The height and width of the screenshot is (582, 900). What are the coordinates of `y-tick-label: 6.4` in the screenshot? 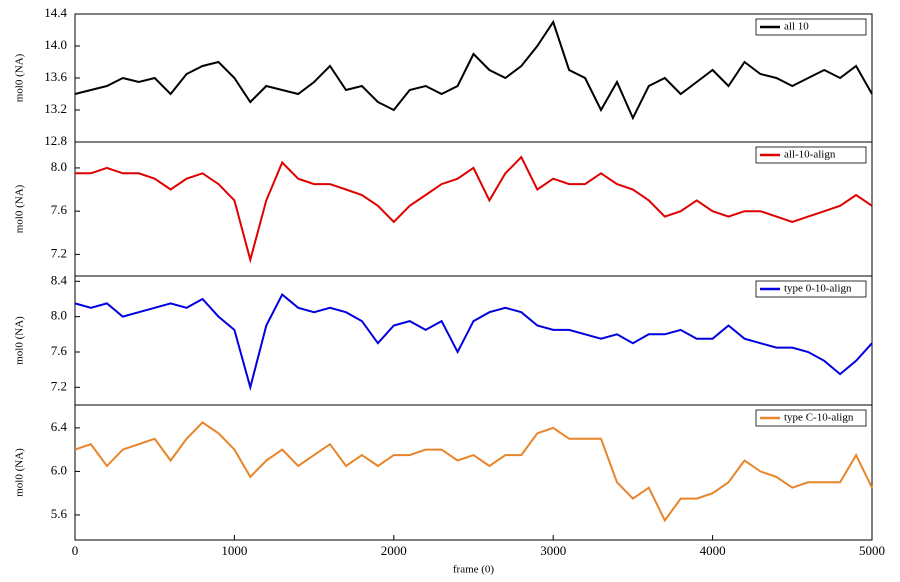 It's located at (59, 426).